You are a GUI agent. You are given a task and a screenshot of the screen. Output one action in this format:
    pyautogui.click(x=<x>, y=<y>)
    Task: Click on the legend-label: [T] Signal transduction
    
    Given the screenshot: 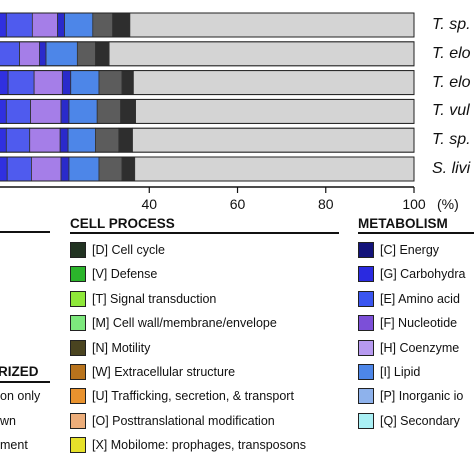 What is the action you would take?
    pyautogui.click(x=154, y=298)
    